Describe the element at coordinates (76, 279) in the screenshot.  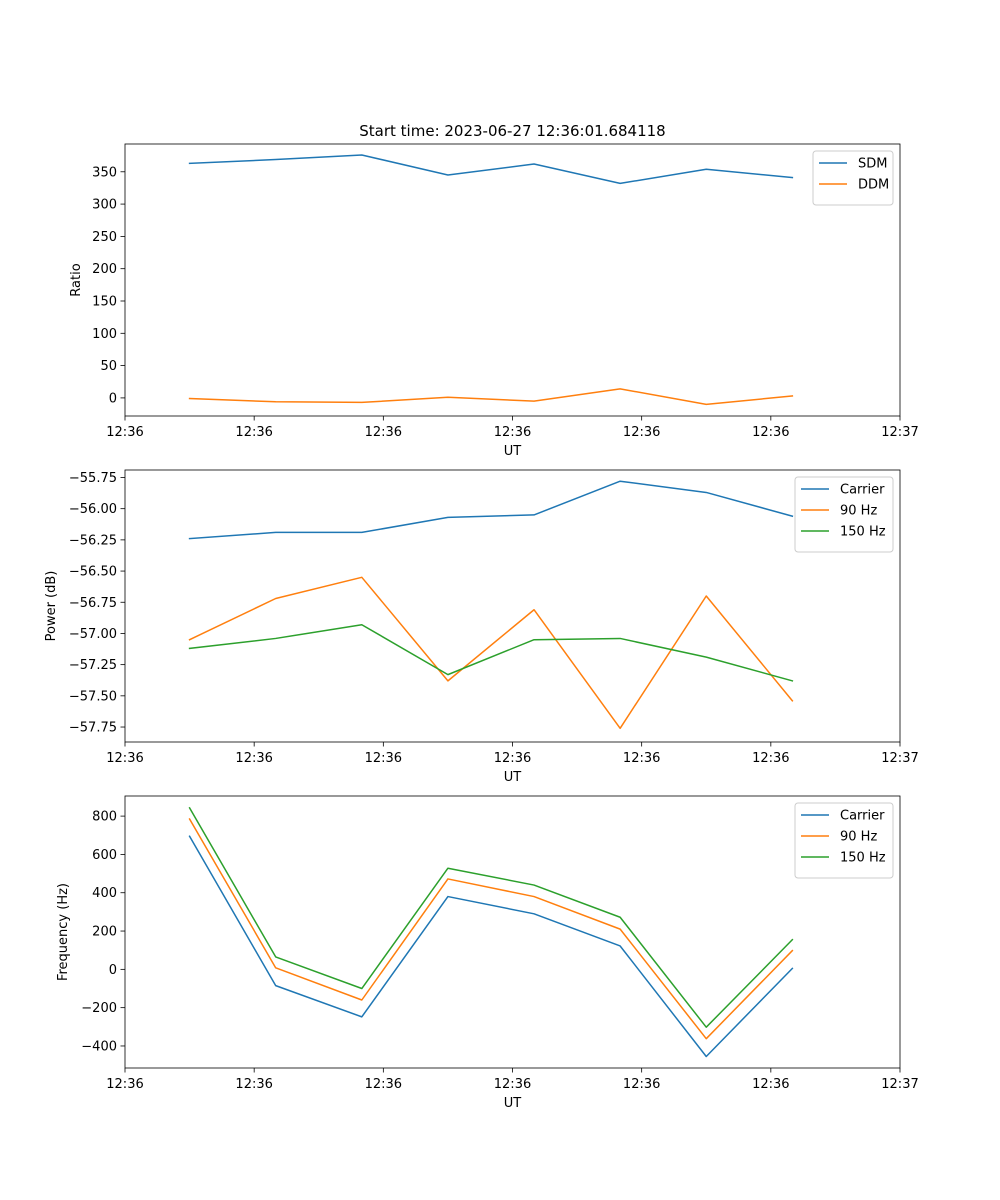
I see `y-axis-label: Ratio` at that location.